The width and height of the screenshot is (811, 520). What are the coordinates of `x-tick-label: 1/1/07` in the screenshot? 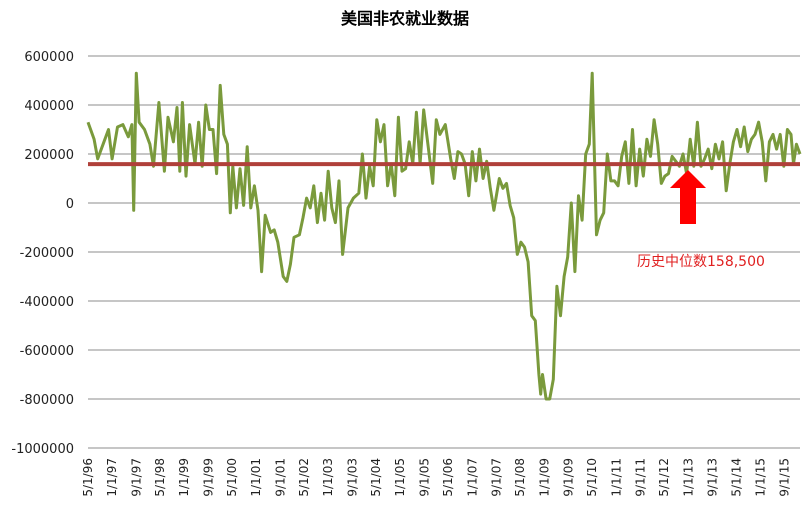 It's located at (472, 477).